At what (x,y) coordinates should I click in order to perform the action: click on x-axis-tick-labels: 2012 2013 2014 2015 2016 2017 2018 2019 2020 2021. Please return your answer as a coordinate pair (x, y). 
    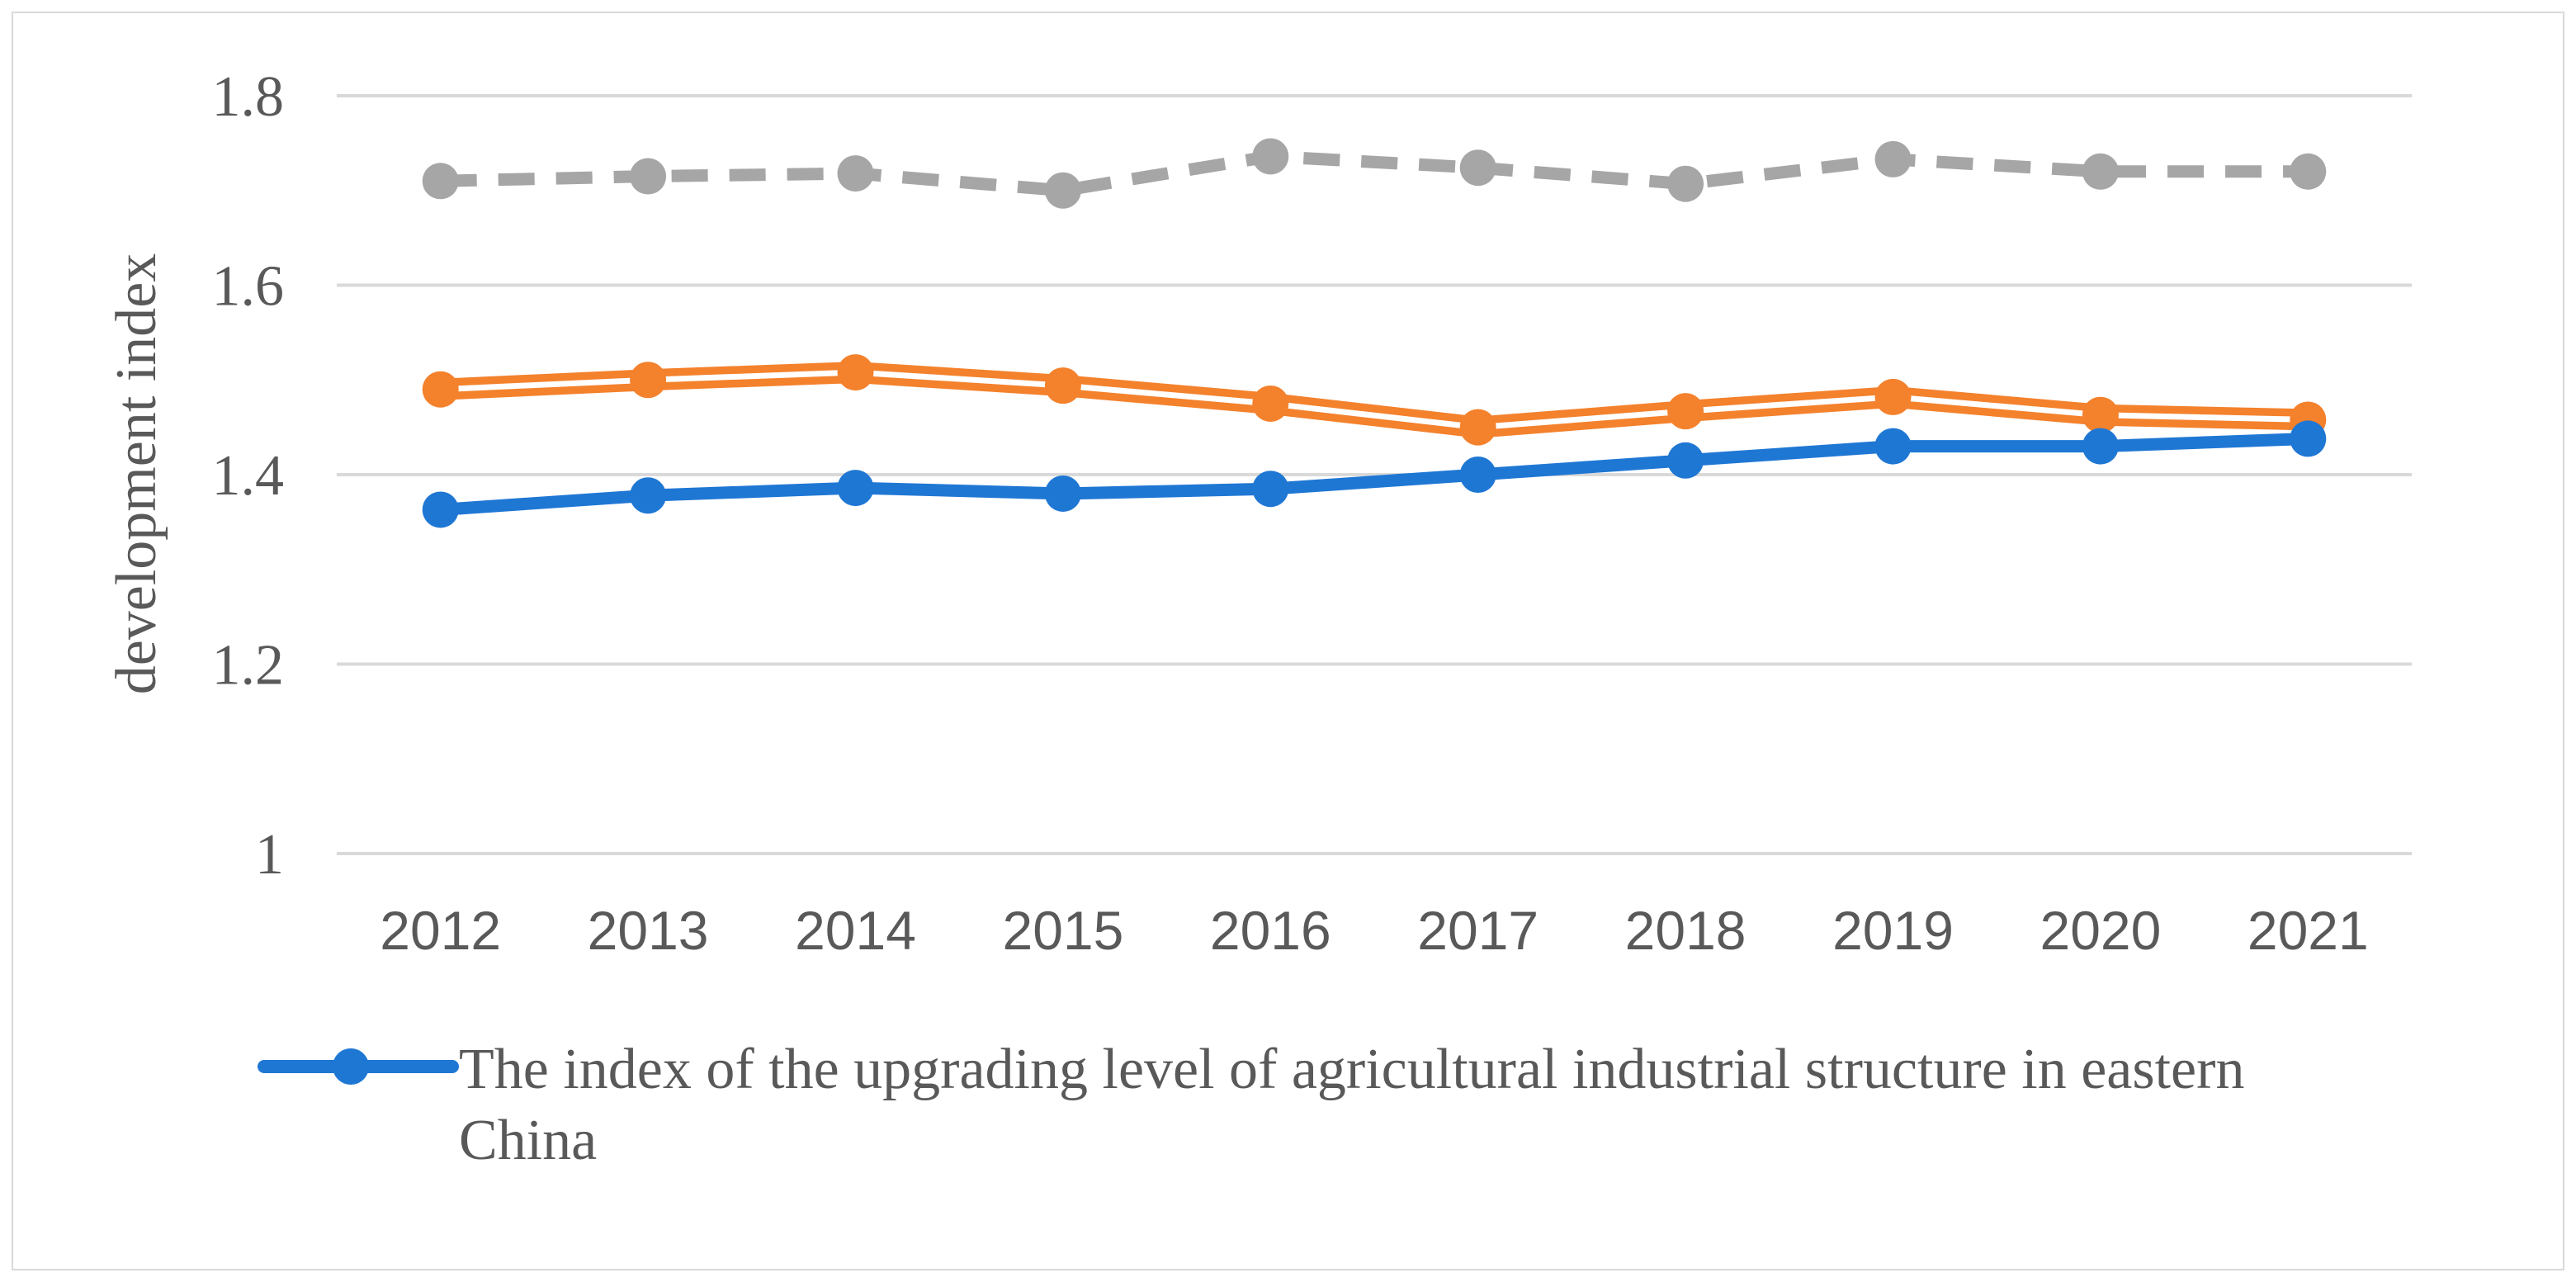
    Looking at the image, I should click on (1374, 930).